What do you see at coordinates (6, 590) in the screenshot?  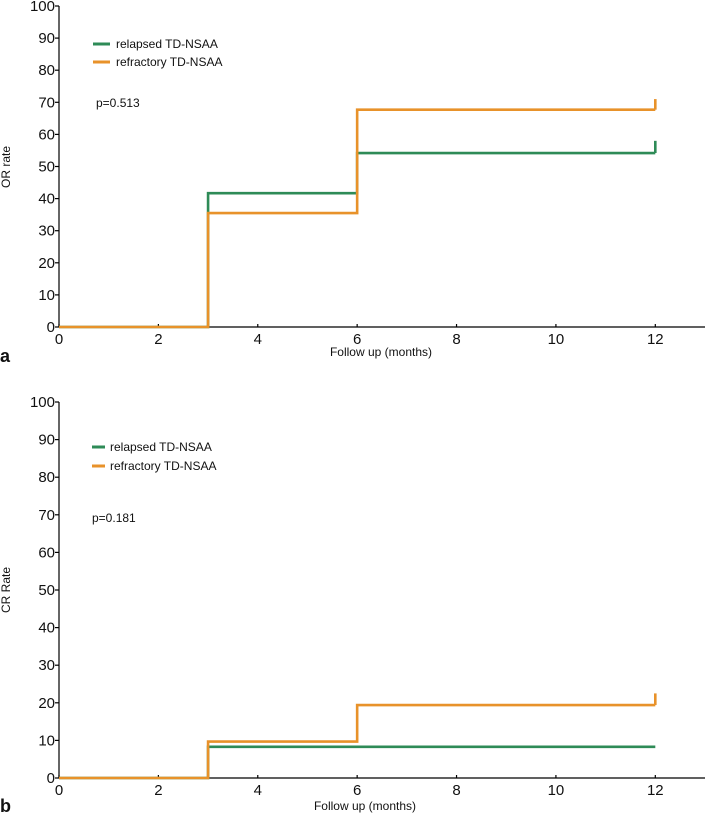 I see `y-axis-label: CR Rate` at bounding box center [6, 590].